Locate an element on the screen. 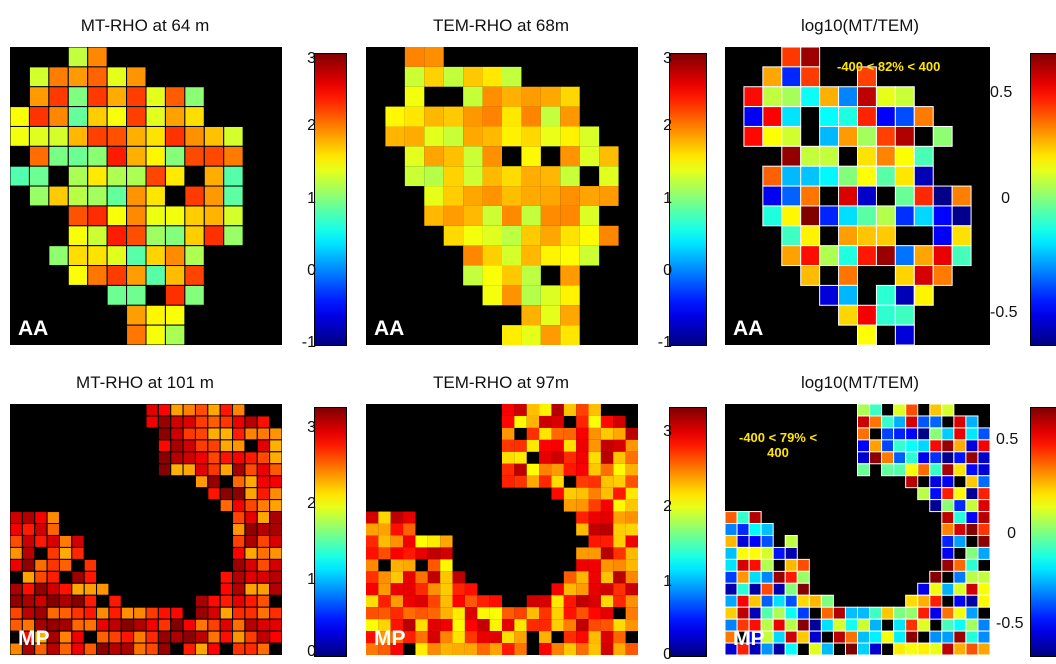  panel-title-5: TEM-RHO at 97m is located at coordinates (501, 382).